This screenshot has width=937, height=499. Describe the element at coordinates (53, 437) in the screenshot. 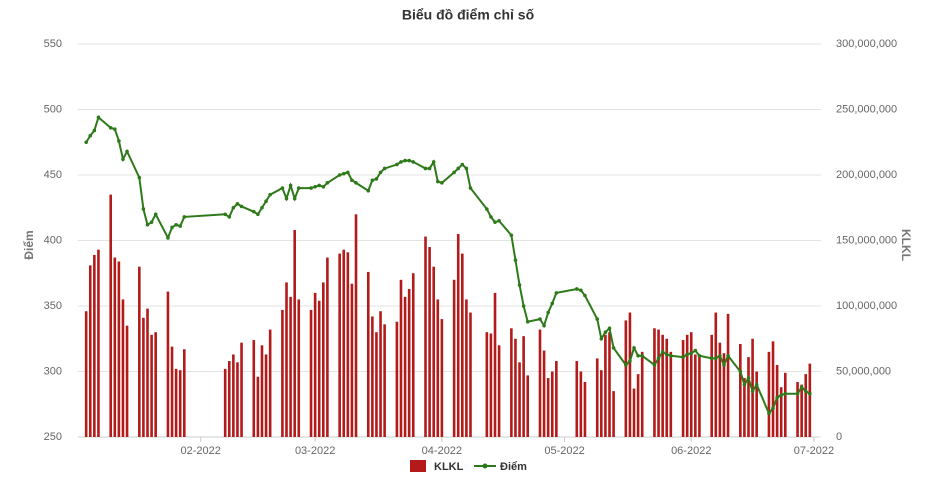

I see `y-tick-label: 250` at that location.